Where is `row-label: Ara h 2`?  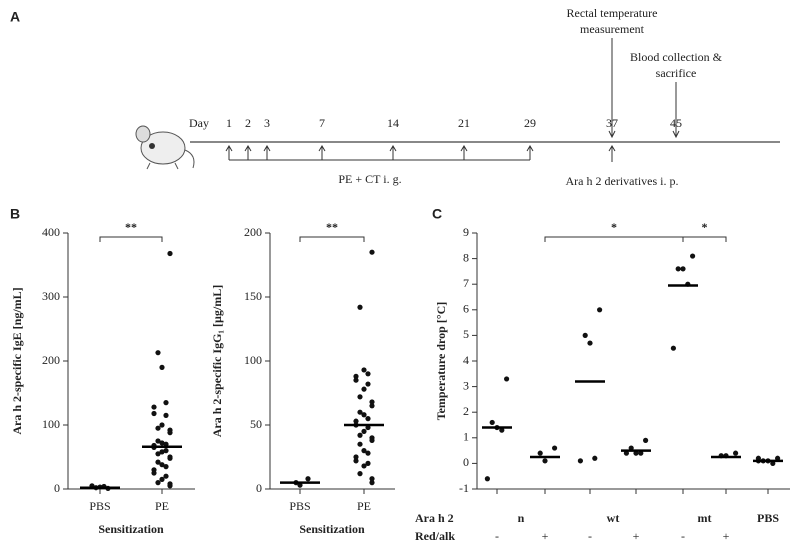 row-label: Ara h 2 is located at coordinates (434, 518).